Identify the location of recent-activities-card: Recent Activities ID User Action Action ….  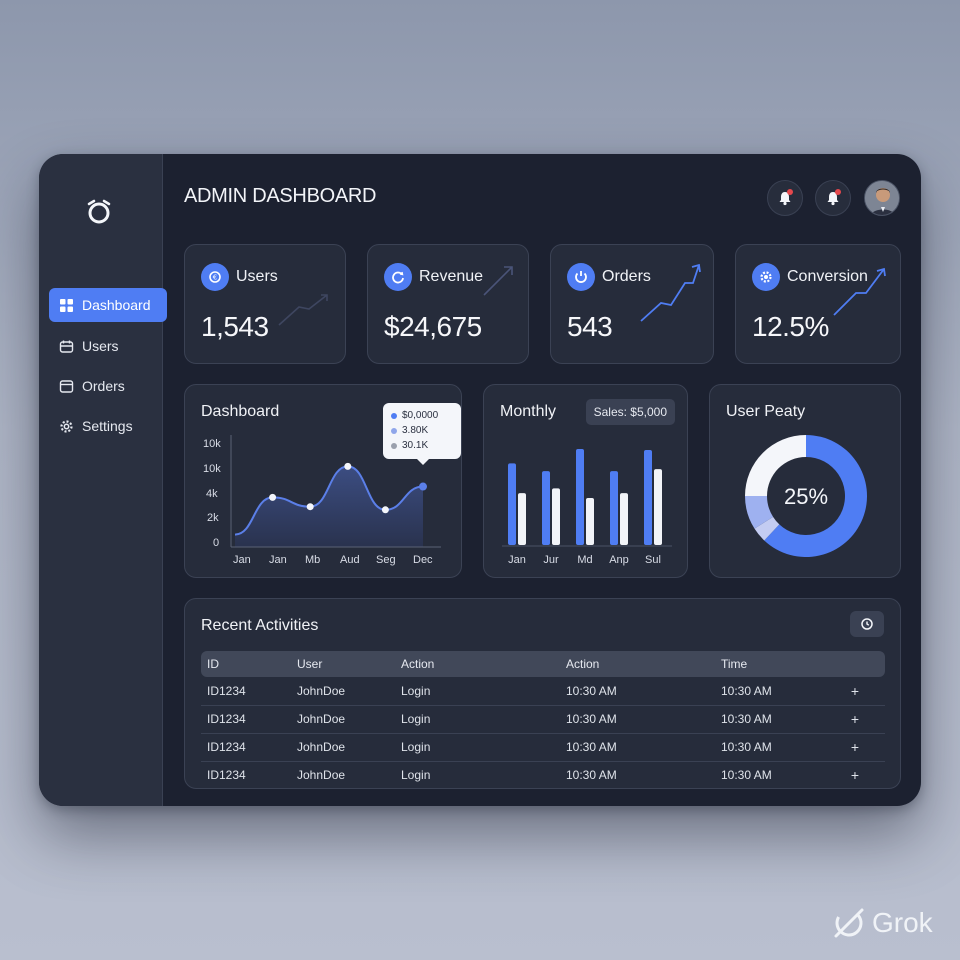
(542, 693).